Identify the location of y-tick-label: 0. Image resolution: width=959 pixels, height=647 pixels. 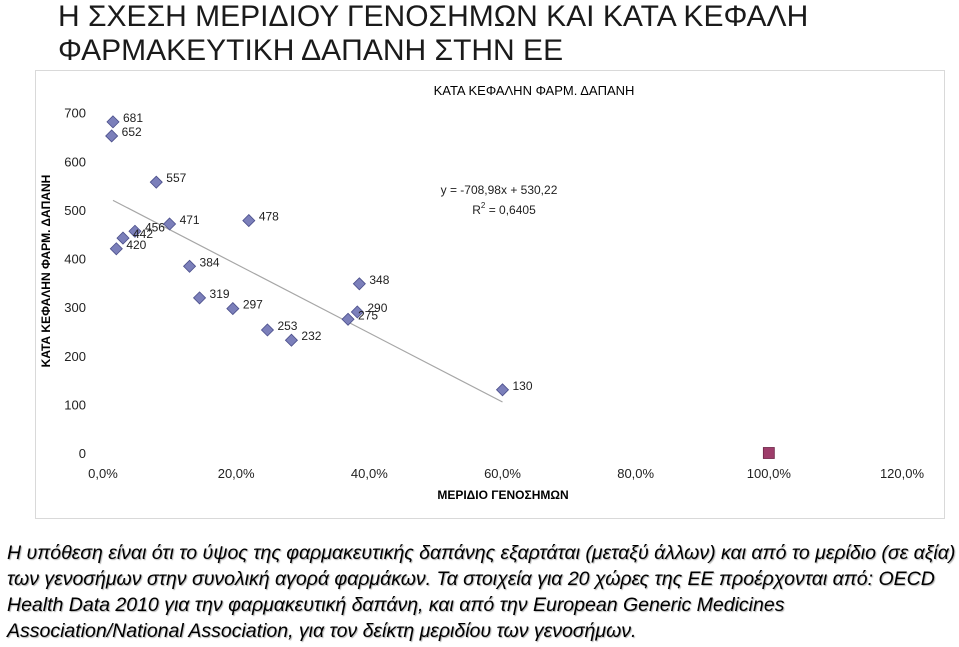
(82, 453).